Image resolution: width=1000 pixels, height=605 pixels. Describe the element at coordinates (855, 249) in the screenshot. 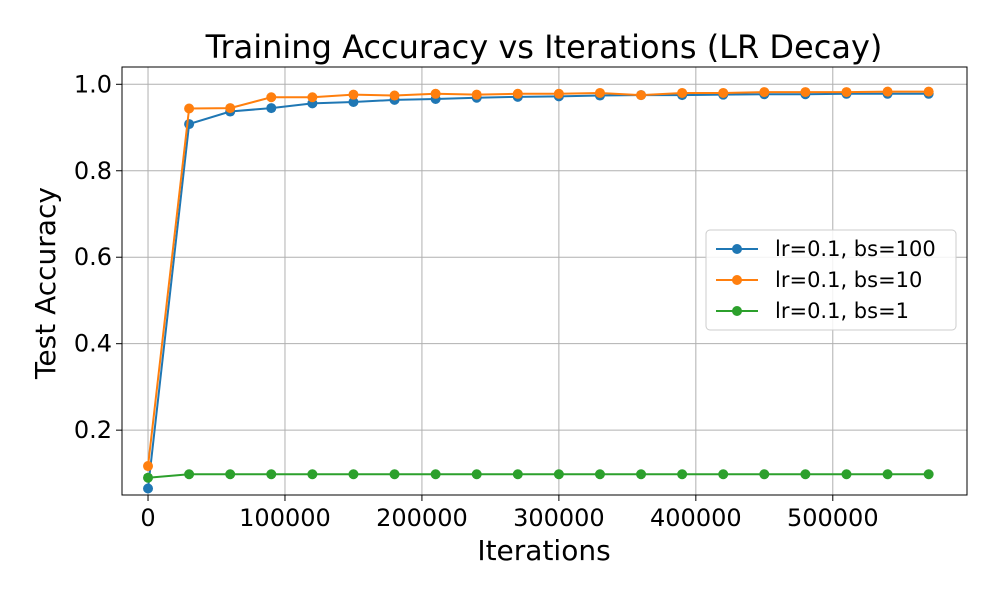

I see `legend-label: lr=0.1, bs=100` at that location.